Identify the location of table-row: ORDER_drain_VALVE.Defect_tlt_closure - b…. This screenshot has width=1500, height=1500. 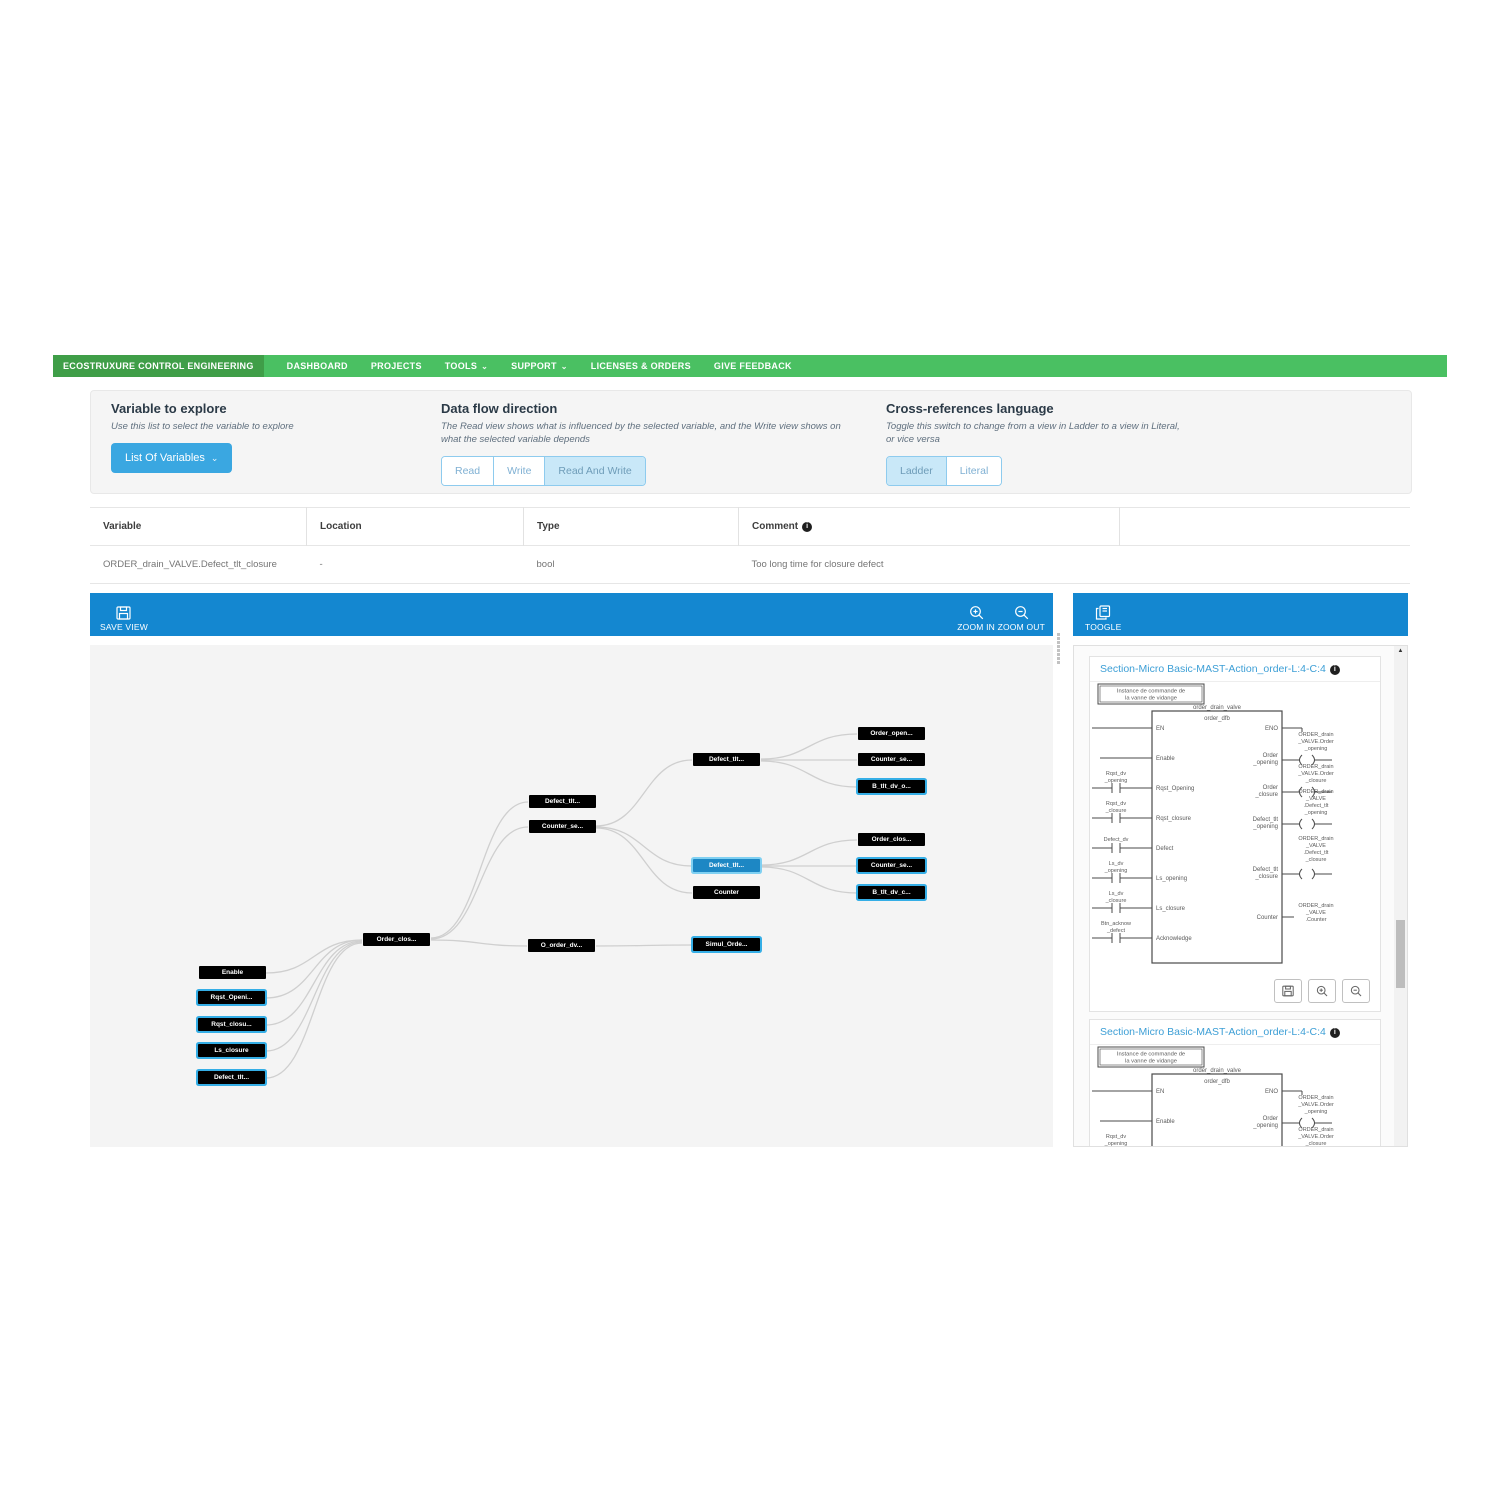
(750, 565).